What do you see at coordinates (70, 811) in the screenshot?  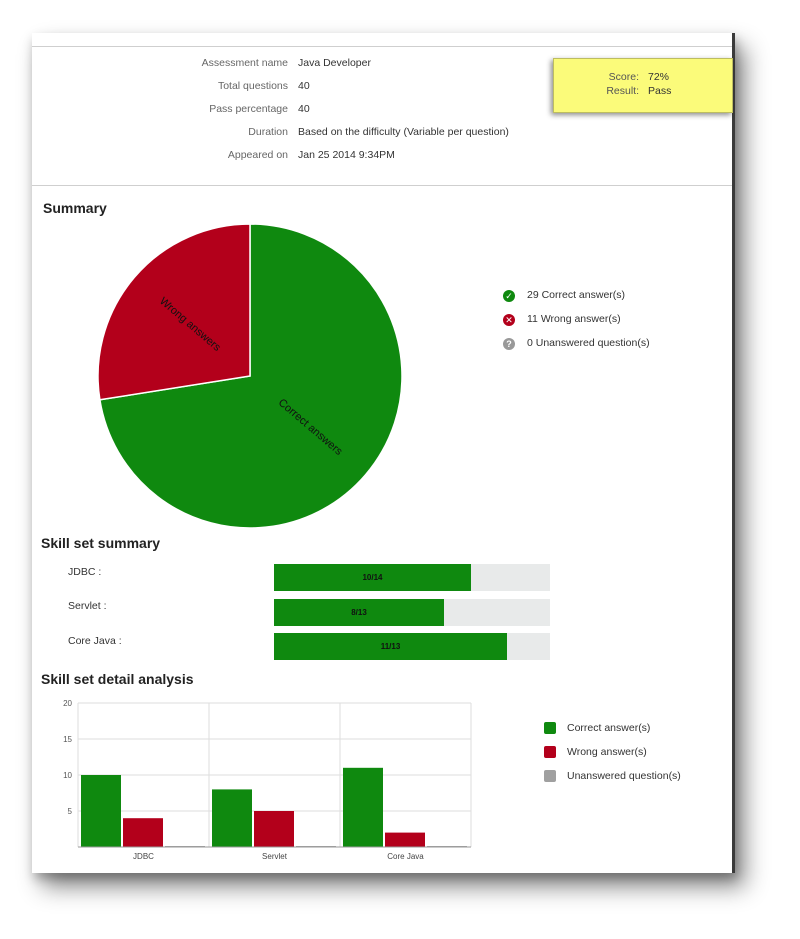 I see `y-tick-label: 5` at bounding box center [70, 811].